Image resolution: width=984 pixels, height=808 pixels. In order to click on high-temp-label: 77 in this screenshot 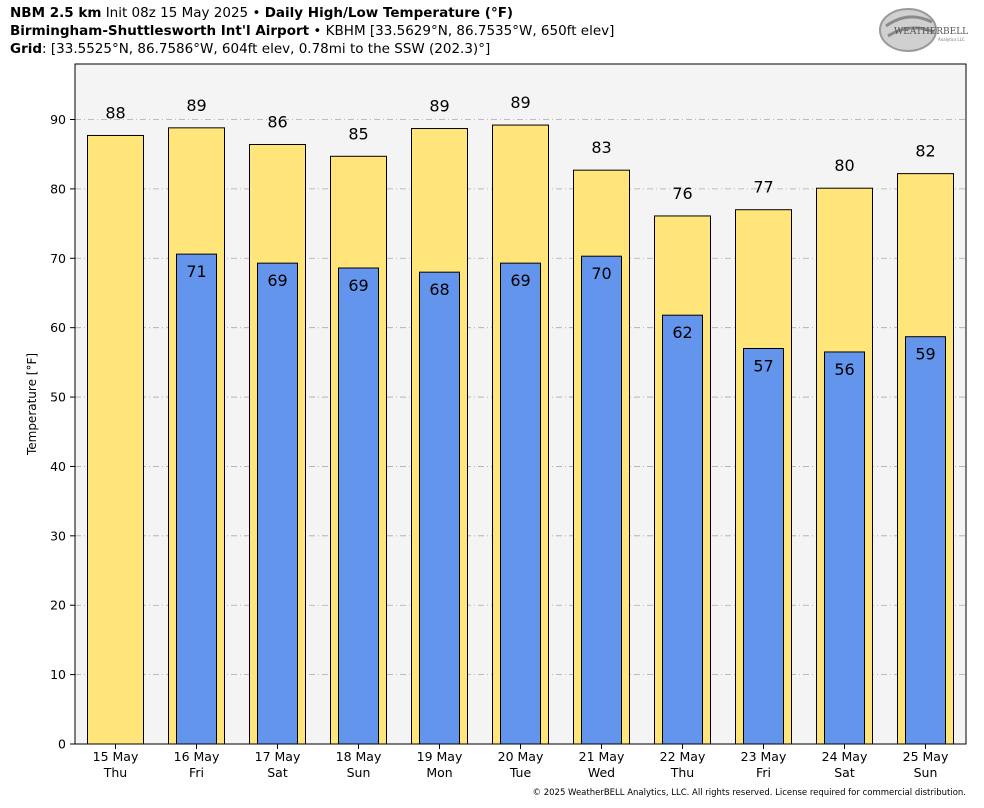, I will do `click(763, 187)`.